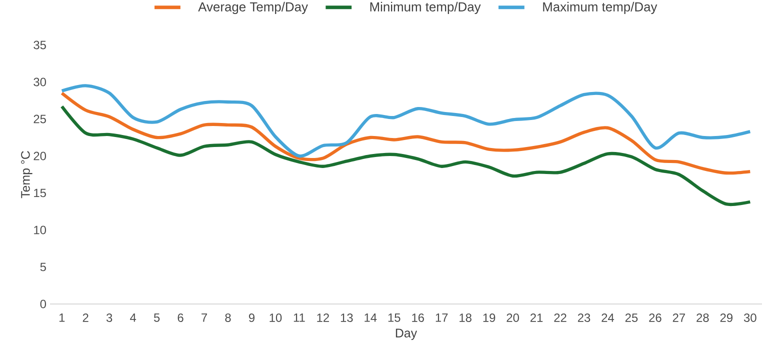 This screenshot has width=767, height=363. Describe the element at coordinates (228, 318) in the screenshot. I see `x-tick-label: 8` at that location.